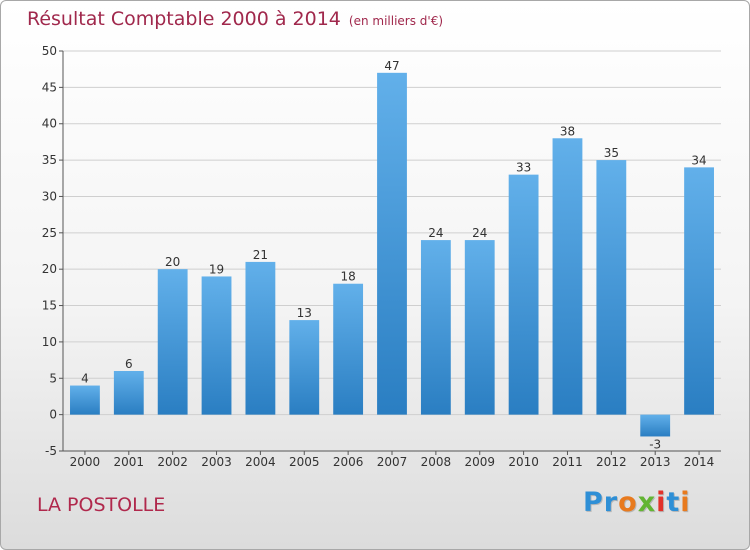 Image resolution: width=750 pixels, height=550 pixels. Describe the element at coordinates (391, 66) in the screenshot. I see `data-label: 47` at that location.